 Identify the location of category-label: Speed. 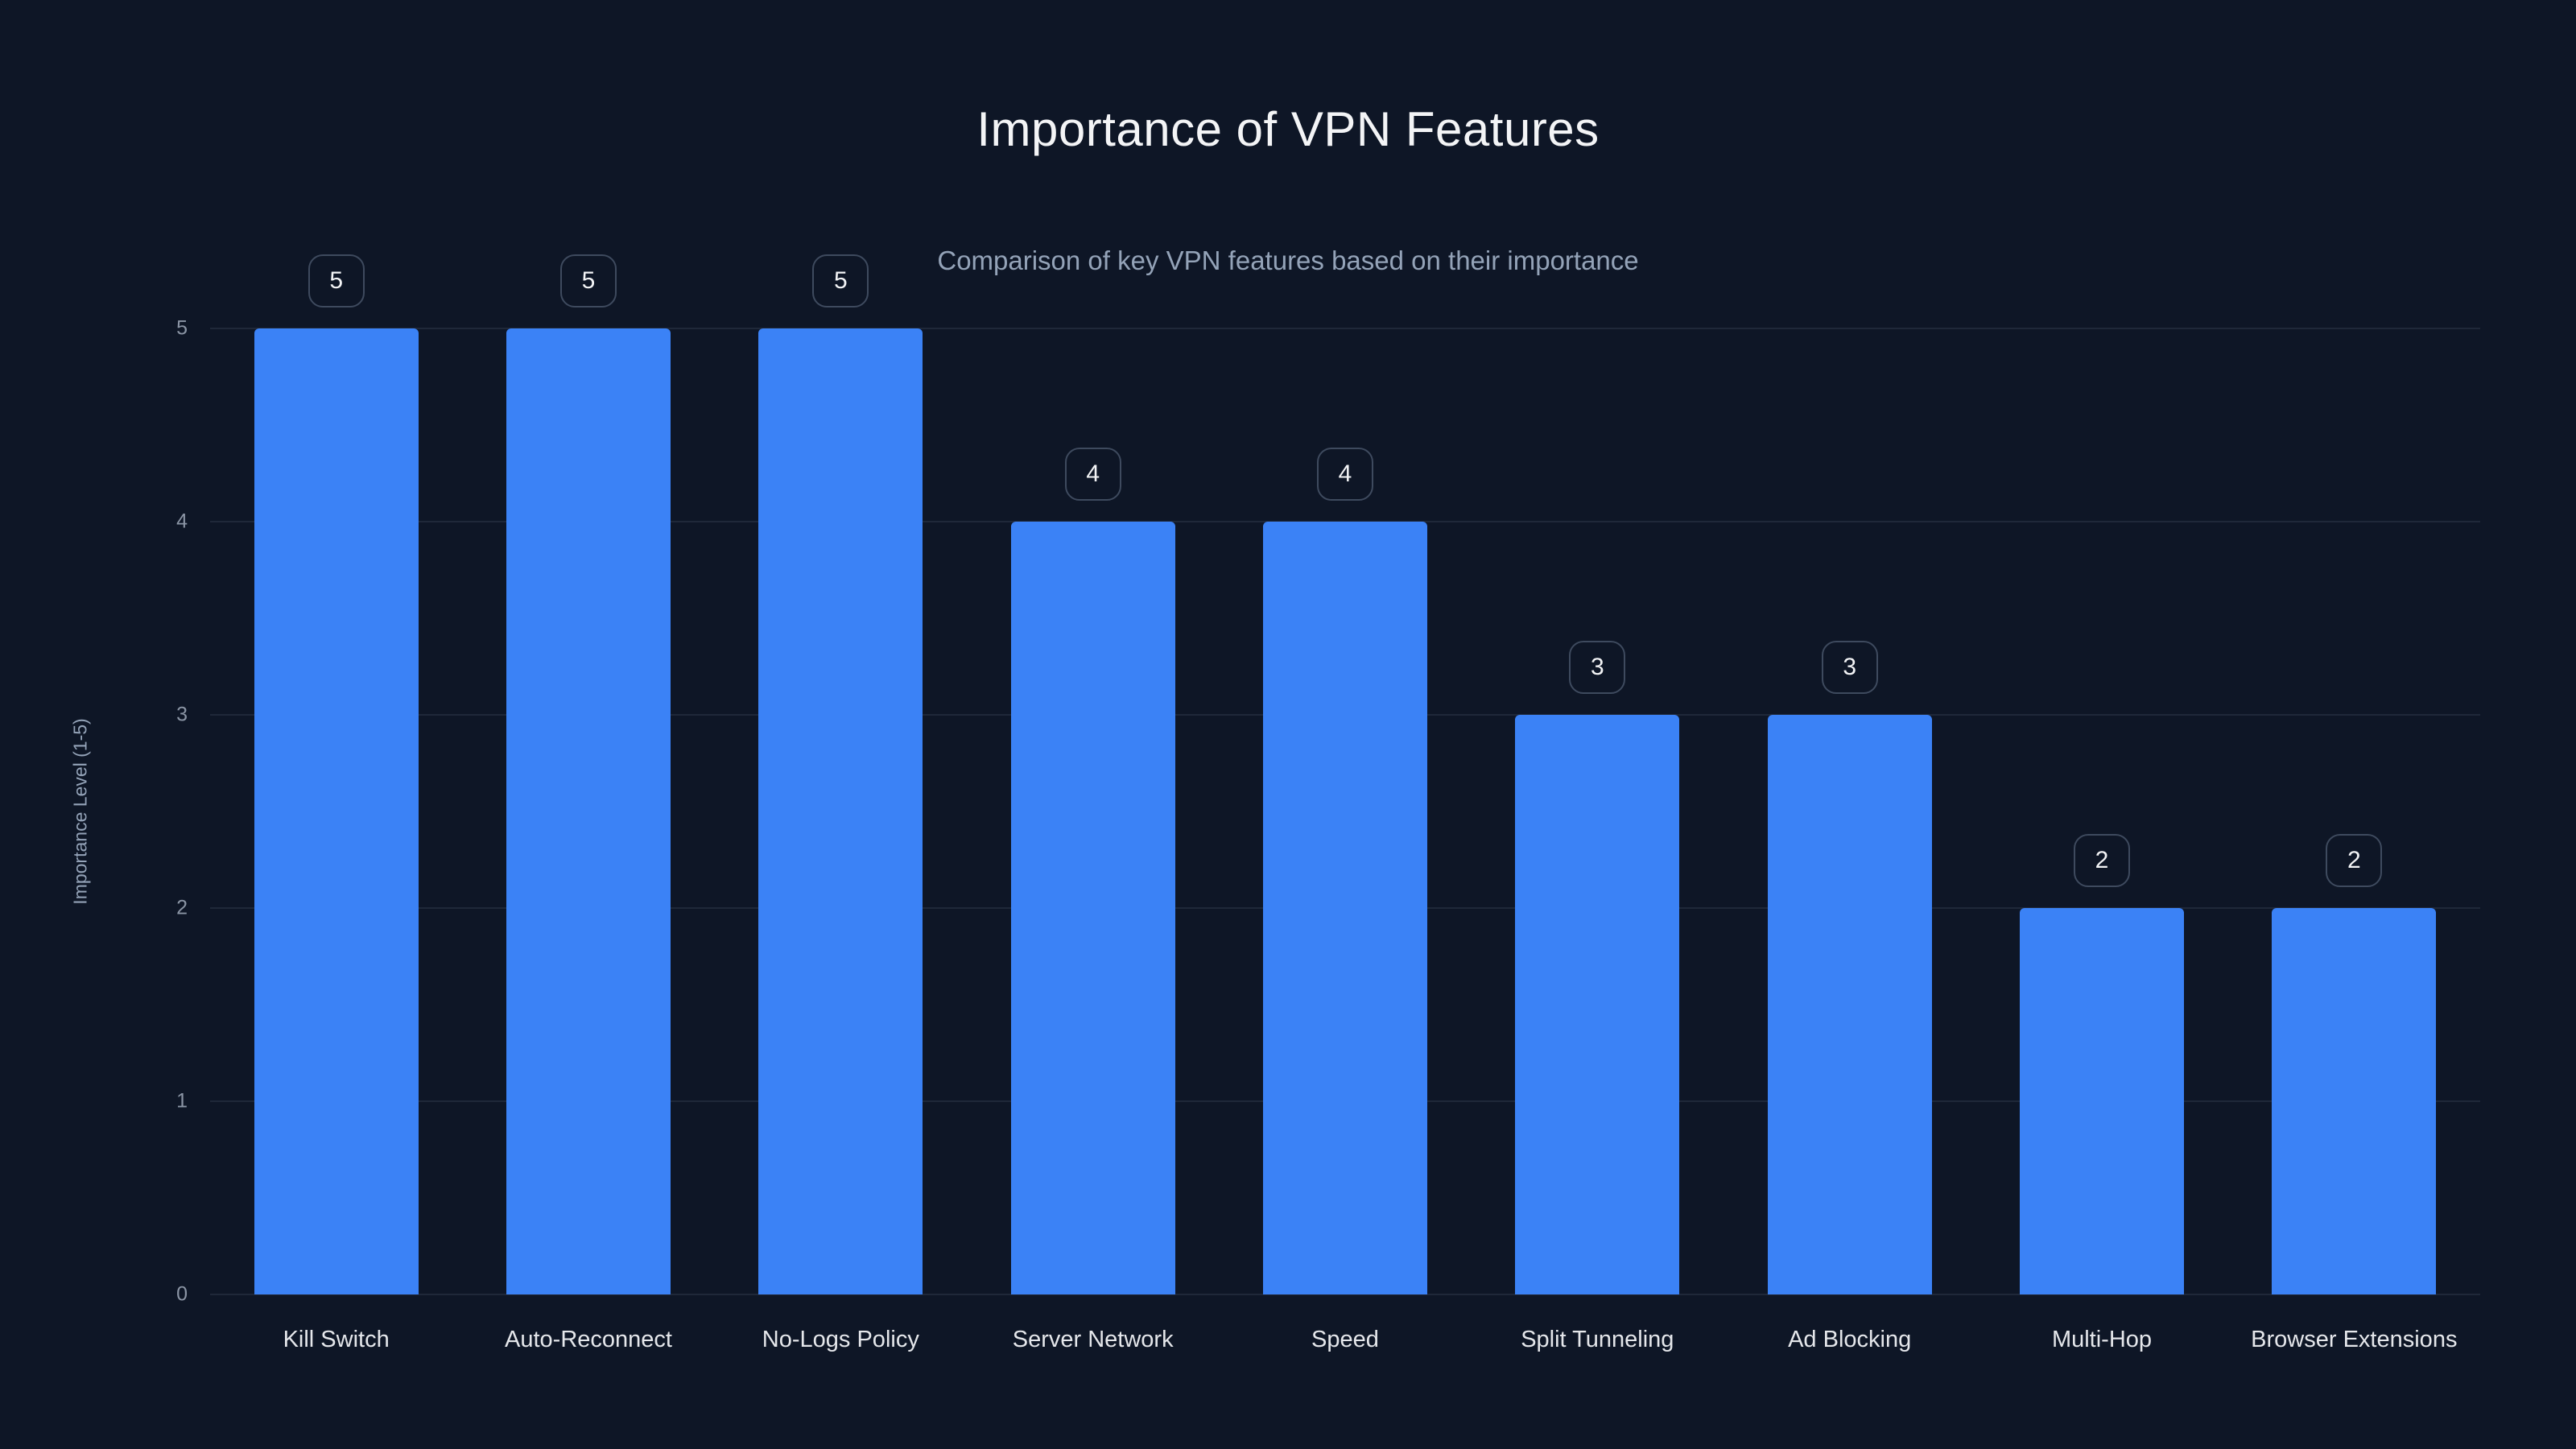
(1345, 1339).